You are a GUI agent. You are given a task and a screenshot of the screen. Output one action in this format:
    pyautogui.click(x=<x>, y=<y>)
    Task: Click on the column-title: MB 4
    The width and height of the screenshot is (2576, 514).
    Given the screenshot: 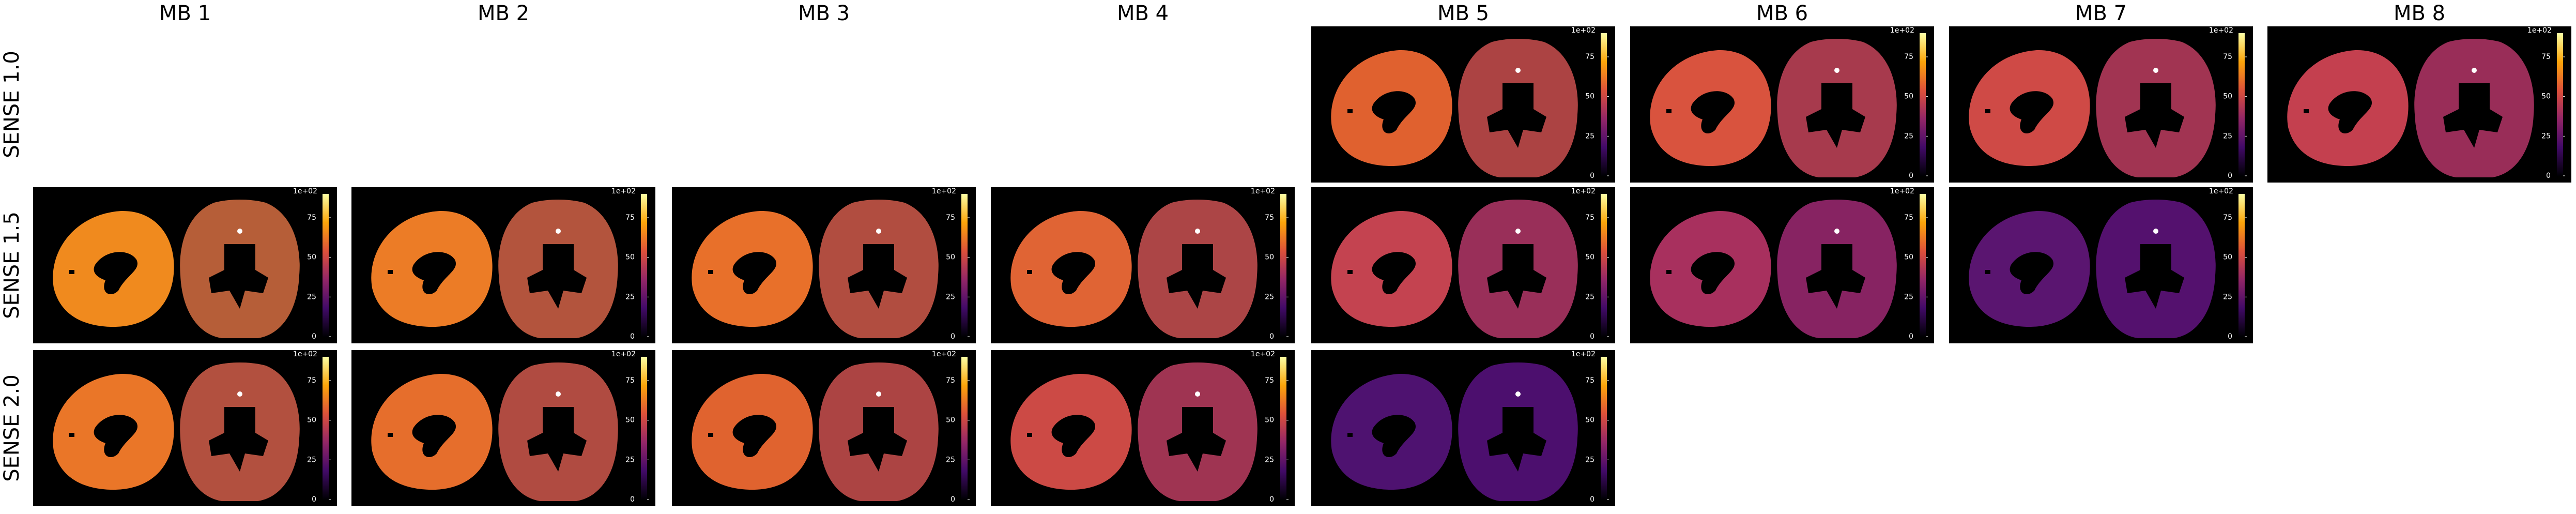 What is the action you would take?
    pyautogui.click(x=1143, y=13)
    